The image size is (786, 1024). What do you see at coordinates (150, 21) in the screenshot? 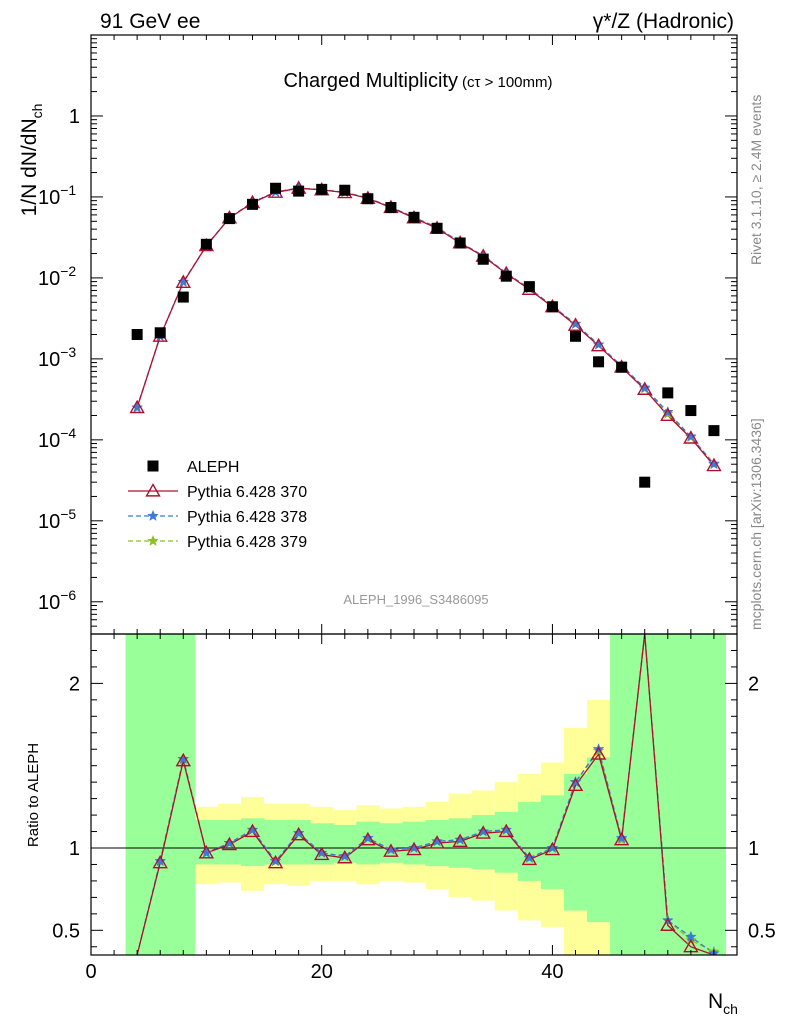
I see `header-left-label: 91 GeV ee` at bounding box center [150, 21].